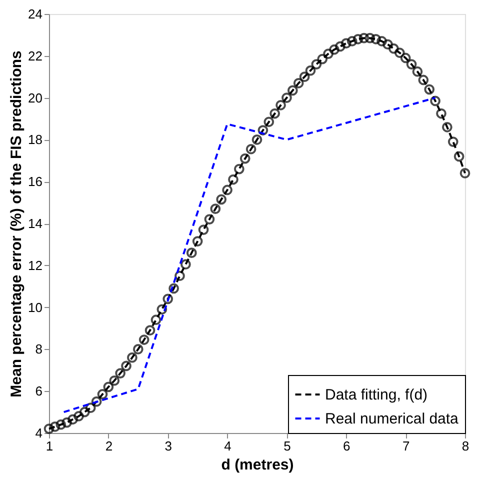 This screenshot has height=480, width=482. I want to click on y-tick-label: 18, so click(35, 140).